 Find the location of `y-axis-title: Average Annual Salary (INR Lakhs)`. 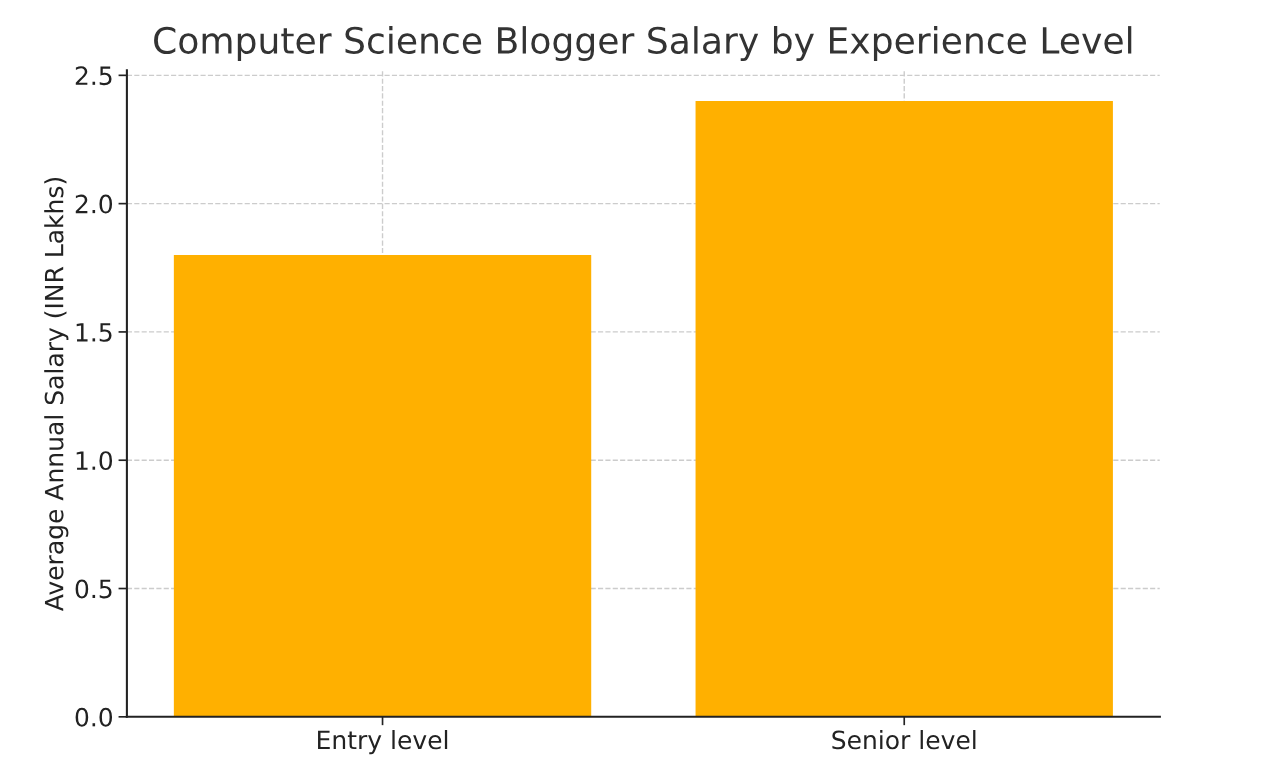

y-axis-title: Average Annual Salary (INR Lakhs) is located at coordinates (56, 394).